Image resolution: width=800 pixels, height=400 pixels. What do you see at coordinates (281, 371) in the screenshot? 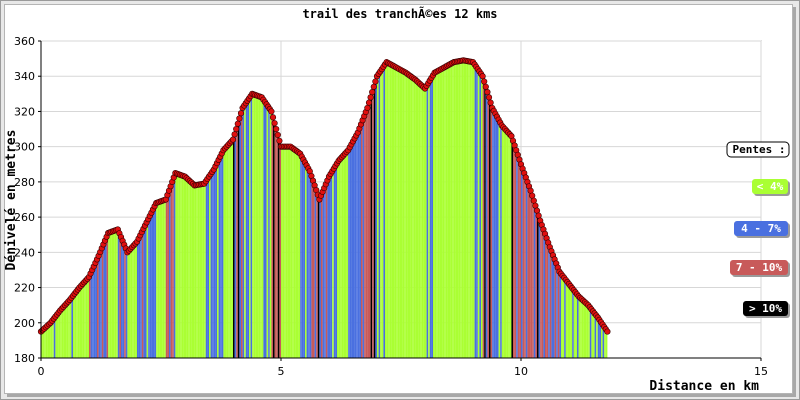
I see `x-tick-label: 5` at bounding box center [281, 371].